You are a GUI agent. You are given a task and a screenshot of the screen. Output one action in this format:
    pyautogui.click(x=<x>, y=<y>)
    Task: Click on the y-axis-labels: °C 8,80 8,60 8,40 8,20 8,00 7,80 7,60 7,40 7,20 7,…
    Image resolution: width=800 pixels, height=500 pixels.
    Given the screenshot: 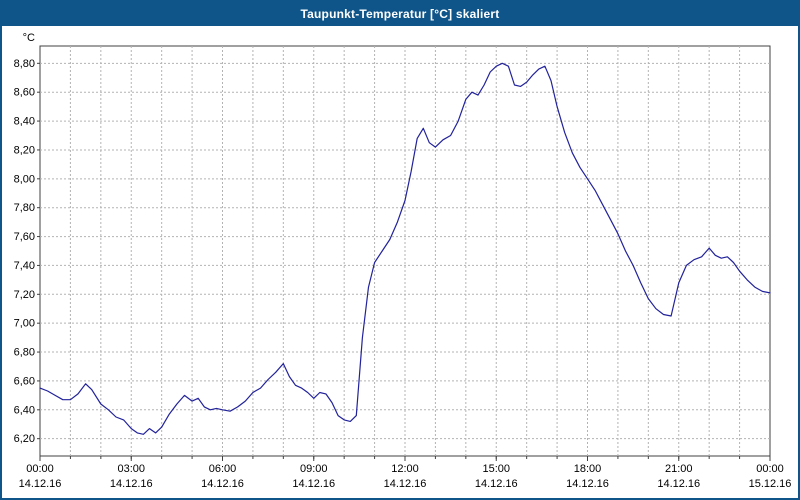 What is the action you would take?
    pyautogui.click(x=27, y=238)
    